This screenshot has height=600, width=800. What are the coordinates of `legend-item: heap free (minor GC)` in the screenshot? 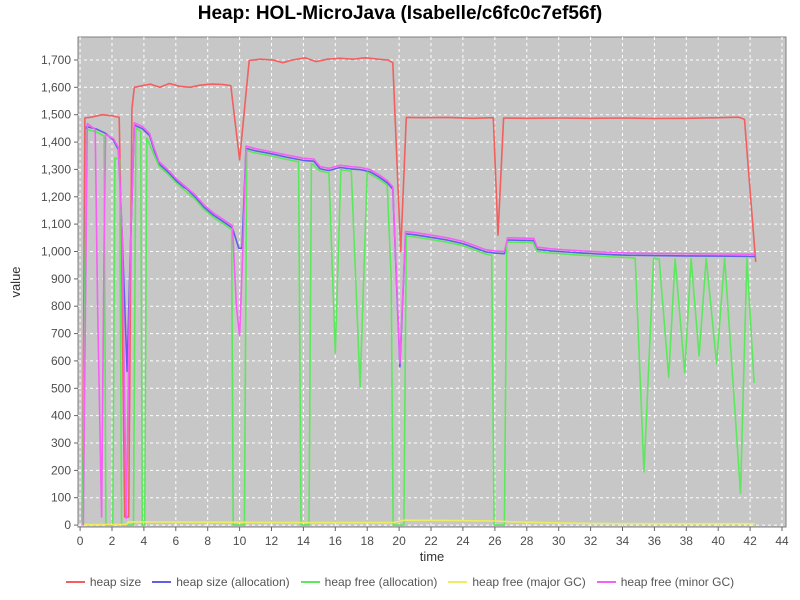 It's located at (665, 582).